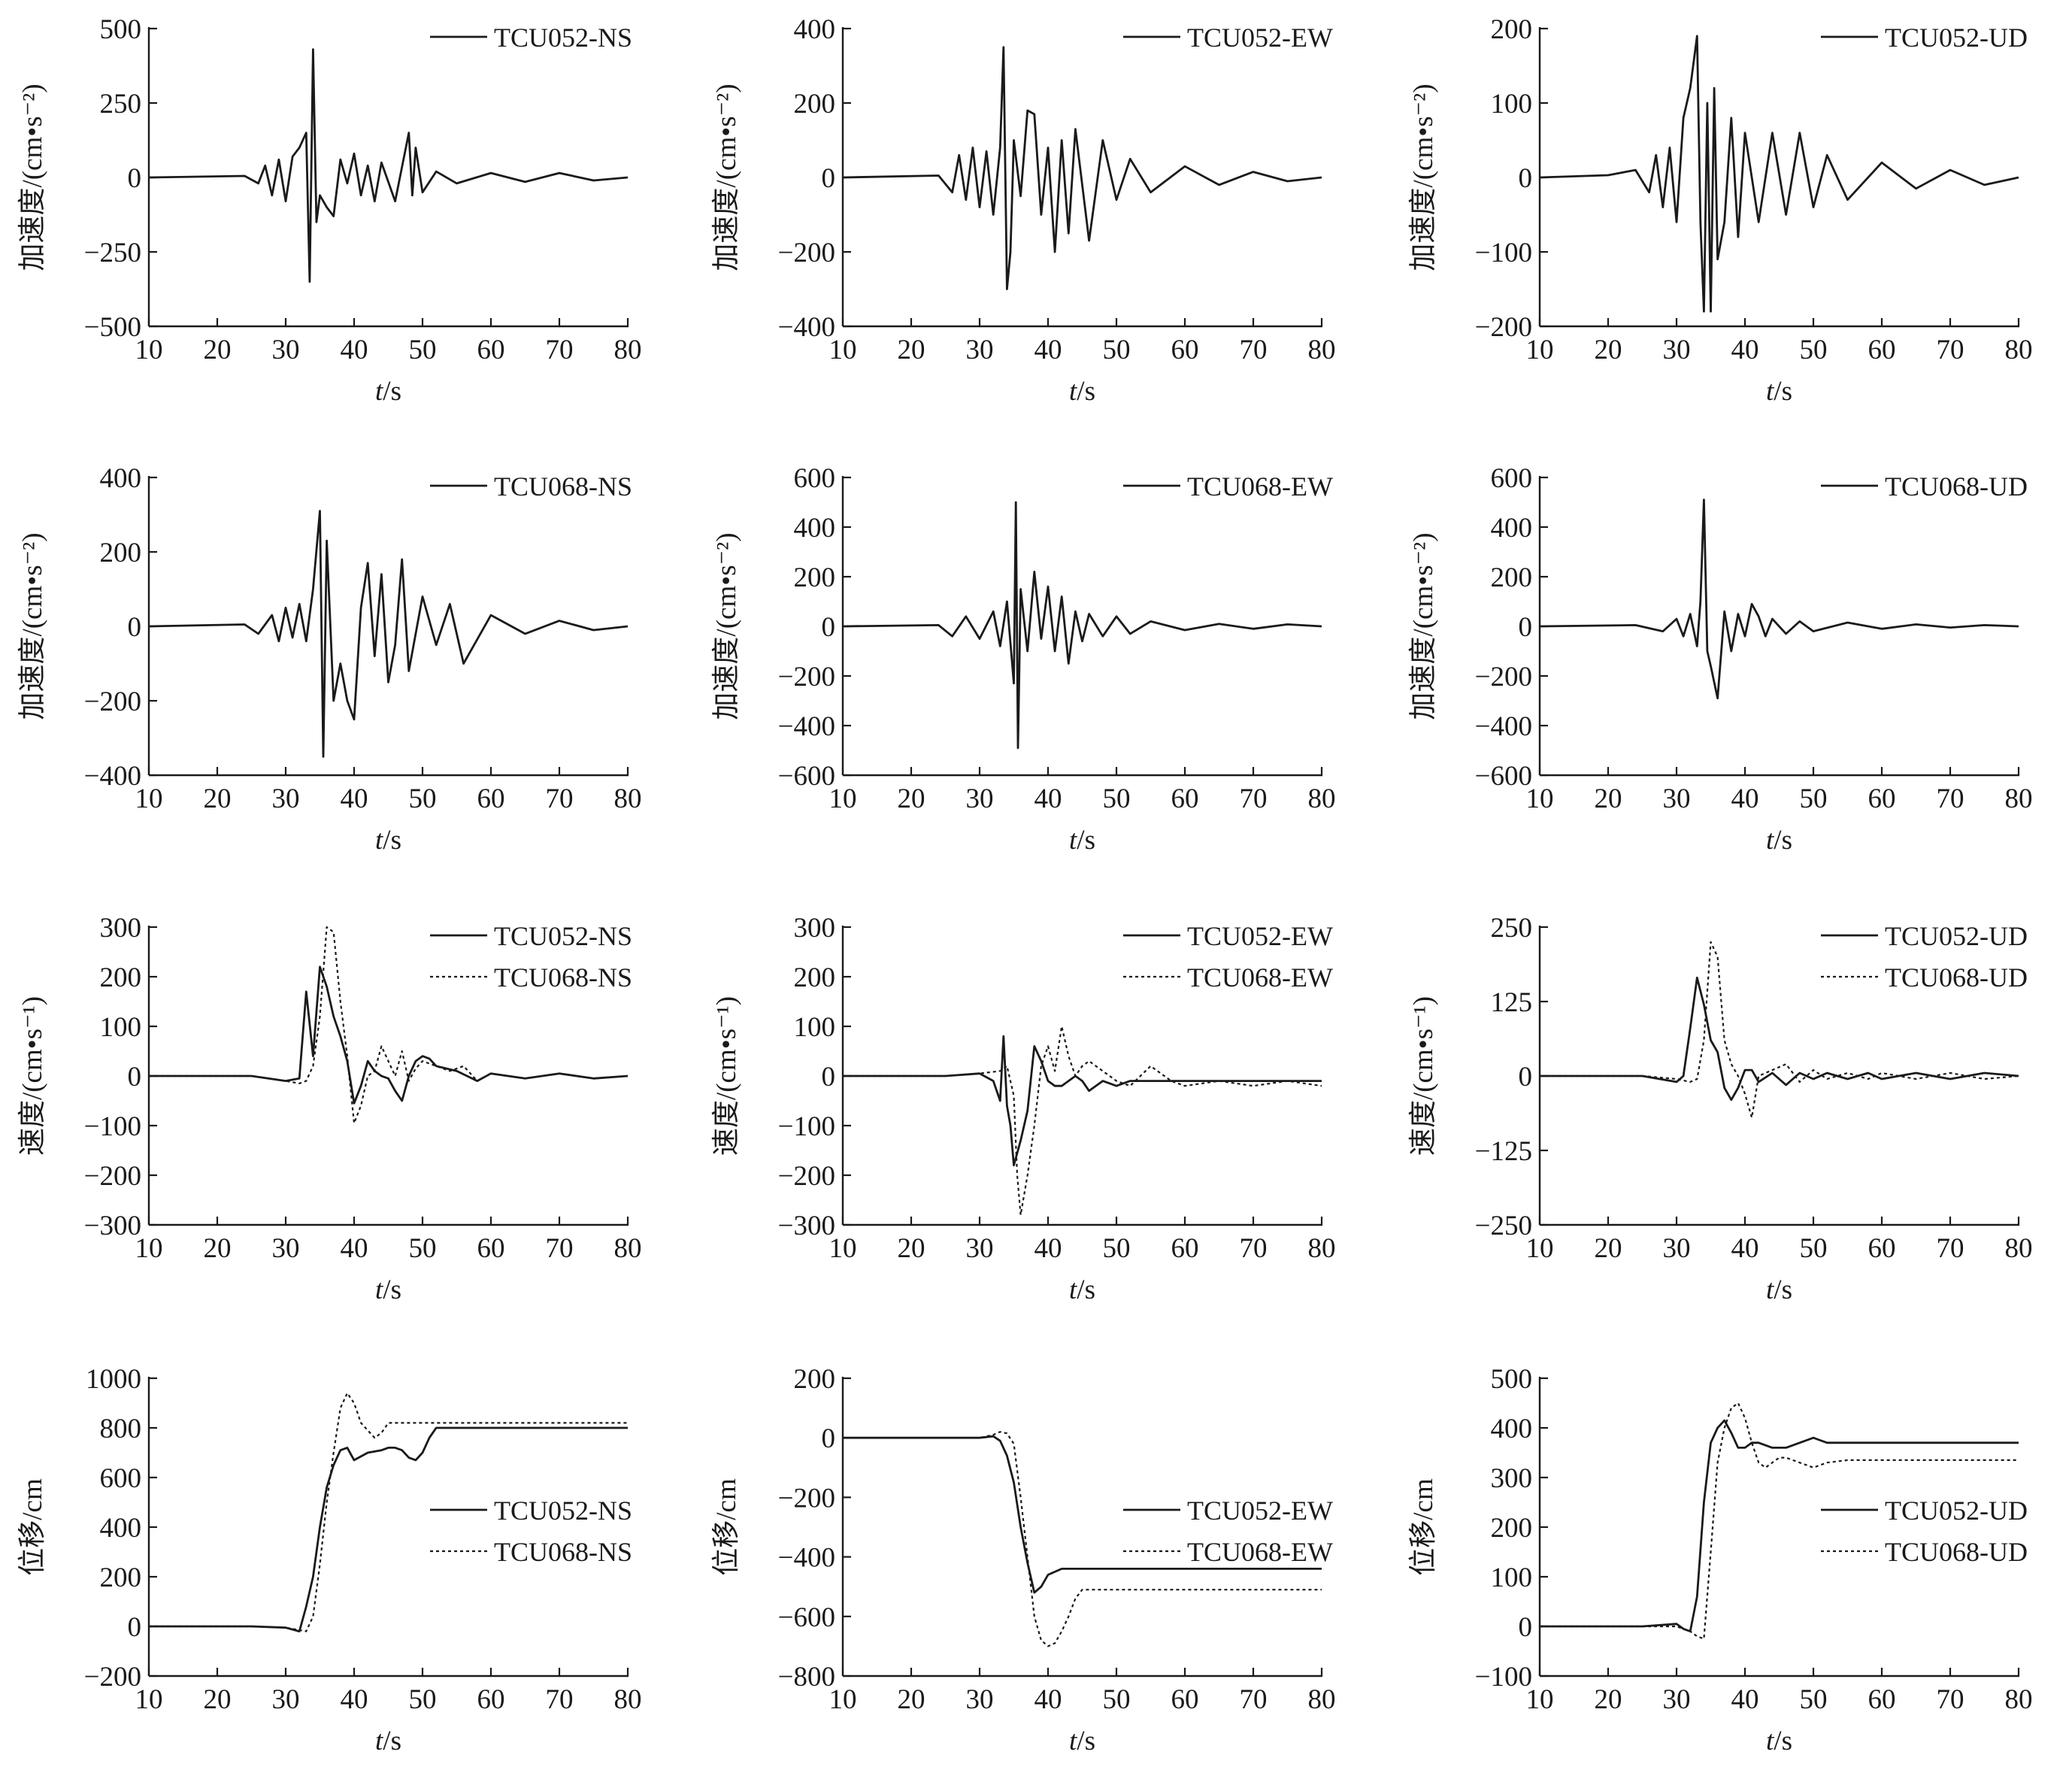  What do you see at coordinates (1503, 726) in the screenshot?
I see `y-tick-label: −400` at bounding box center [1503, 726].